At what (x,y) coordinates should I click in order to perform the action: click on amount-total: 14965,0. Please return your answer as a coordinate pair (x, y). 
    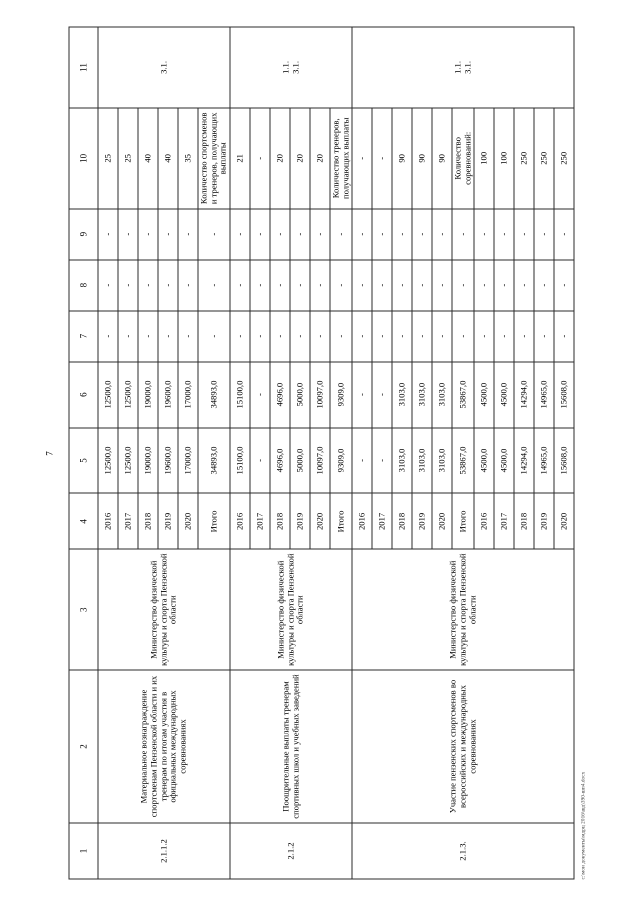
    Looking at the image, I should click on (544, 460).